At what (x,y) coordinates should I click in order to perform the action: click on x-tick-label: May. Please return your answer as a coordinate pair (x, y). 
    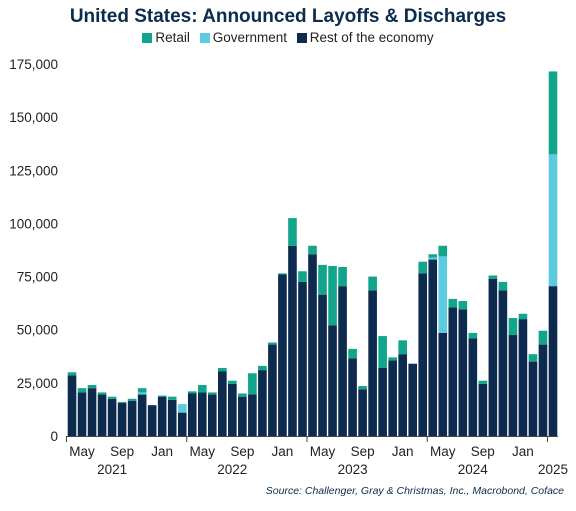
    Looking at the image, I should click on (323, 451).